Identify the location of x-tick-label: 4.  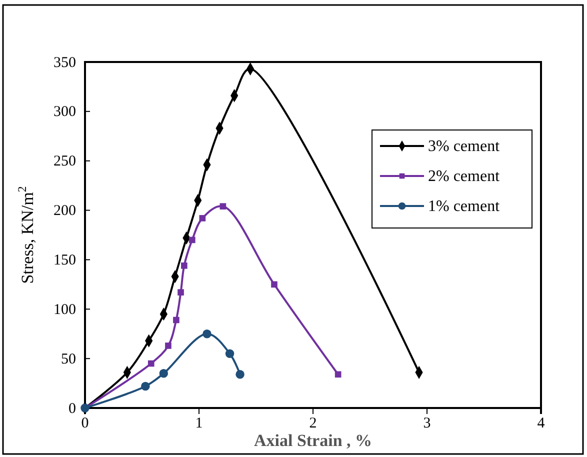
(541, 424).